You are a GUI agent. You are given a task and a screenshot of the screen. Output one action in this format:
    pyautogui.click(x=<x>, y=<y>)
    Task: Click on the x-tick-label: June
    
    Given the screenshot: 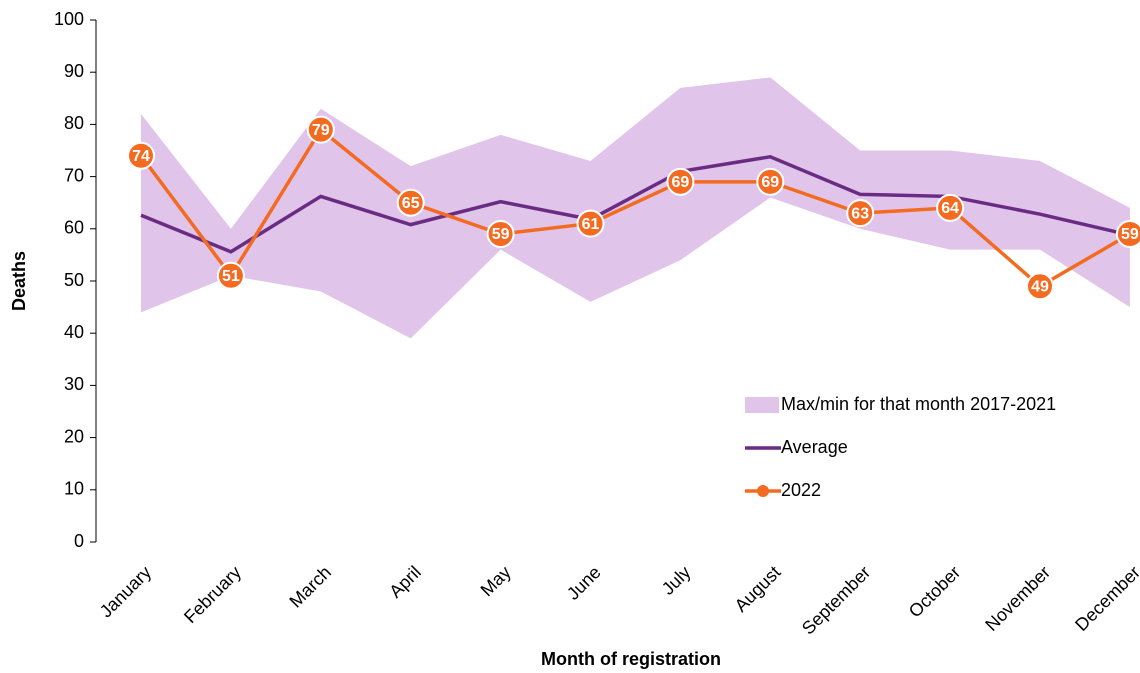 What is the action you would take?
    pyautogui.click(x=584, y=583)
    